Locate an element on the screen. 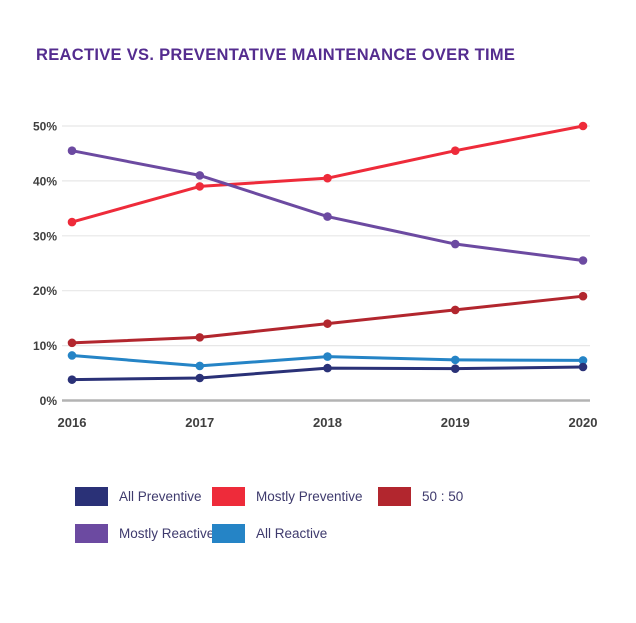  x-tick-label: 2018 is located at coordinates (327, 422).